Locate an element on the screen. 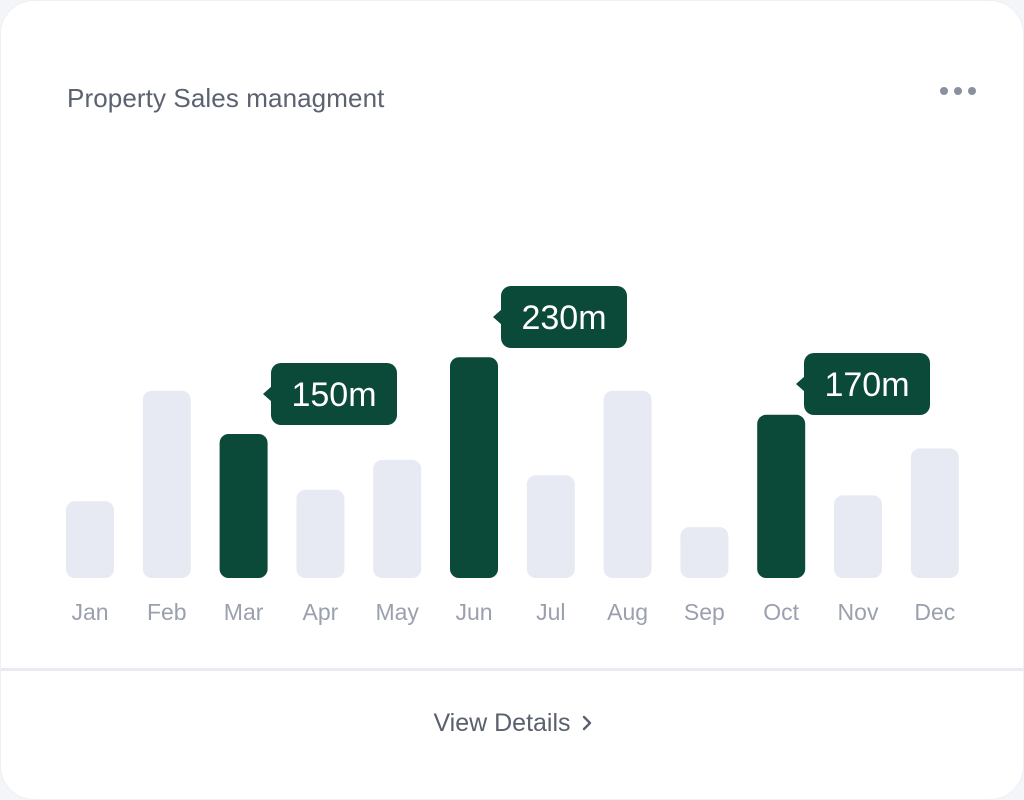 The image size is (1024, 800). bar-dec is located at coordinates (934, 513).